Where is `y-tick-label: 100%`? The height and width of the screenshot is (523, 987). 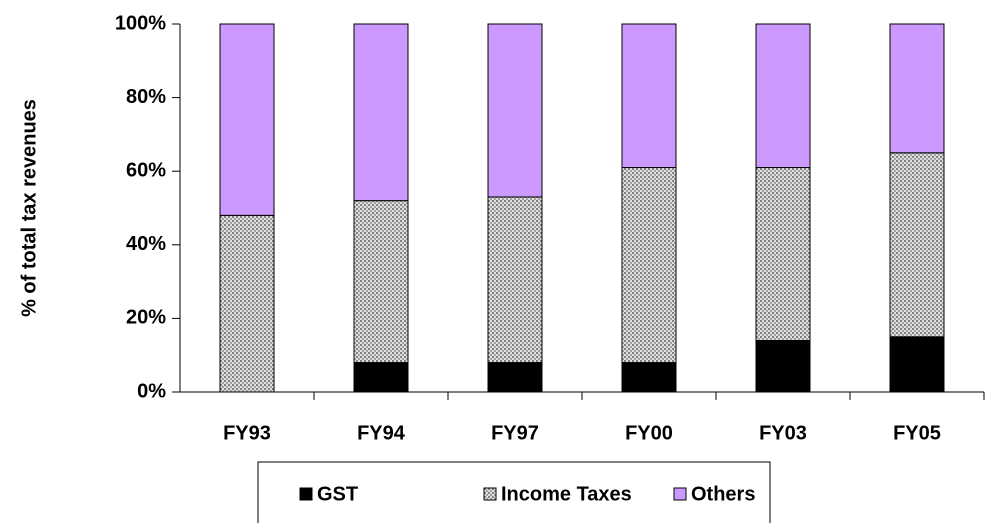
y-tick-label: 100% is located at coordinates (140, 23).